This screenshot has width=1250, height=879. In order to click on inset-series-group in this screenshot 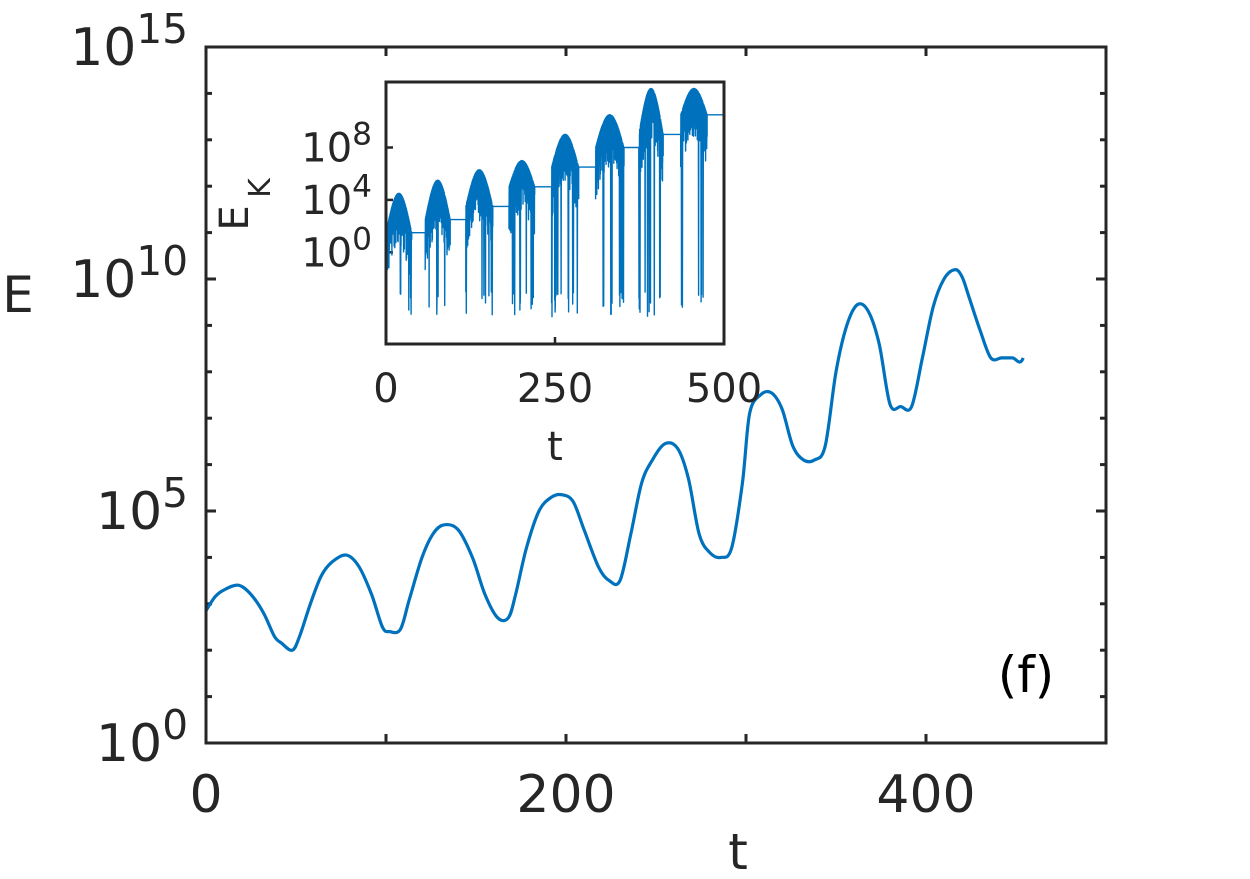, I will do `click(555, 202)`.